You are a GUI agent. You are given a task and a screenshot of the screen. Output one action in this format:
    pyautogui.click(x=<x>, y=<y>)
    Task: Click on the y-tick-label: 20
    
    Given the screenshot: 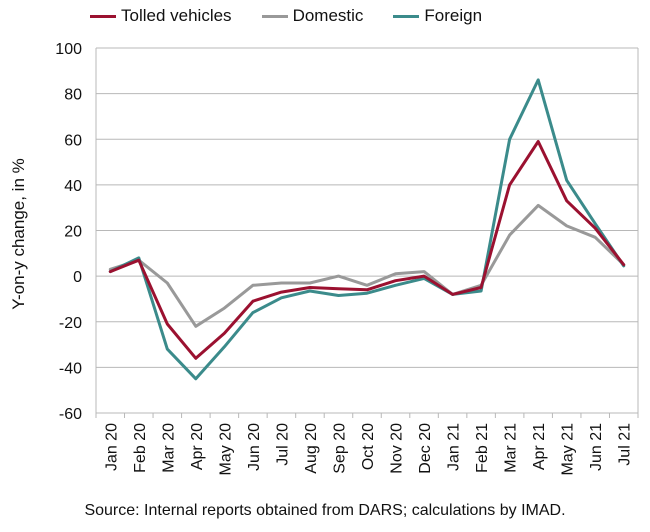 What is the action you would take?
    pyautogui.click(x=73, y=232)
    